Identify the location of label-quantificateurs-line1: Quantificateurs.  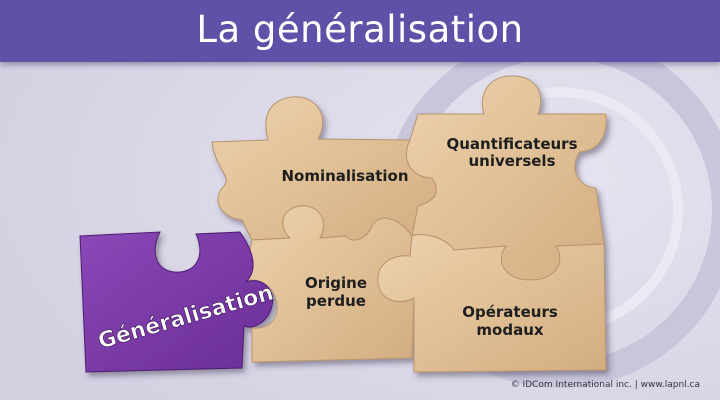
(511, 144).